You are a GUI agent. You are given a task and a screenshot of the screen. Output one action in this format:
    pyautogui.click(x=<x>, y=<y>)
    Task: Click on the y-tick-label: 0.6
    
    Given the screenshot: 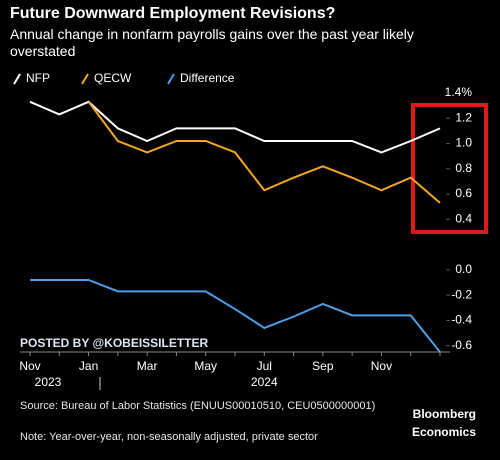 What is the action you would take?
    pyautogui.click(x=463, y=193)
    